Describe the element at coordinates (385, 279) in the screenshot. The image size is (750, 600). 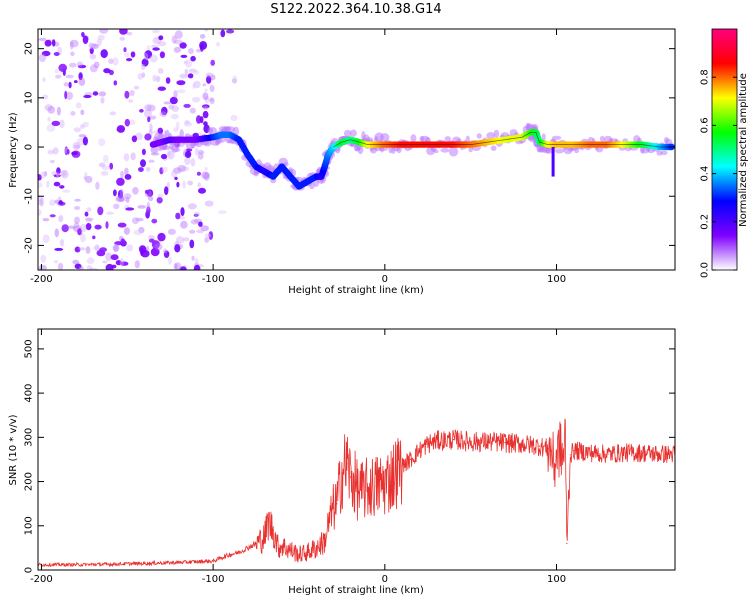
I see `x-tick-label: 0` at that location.